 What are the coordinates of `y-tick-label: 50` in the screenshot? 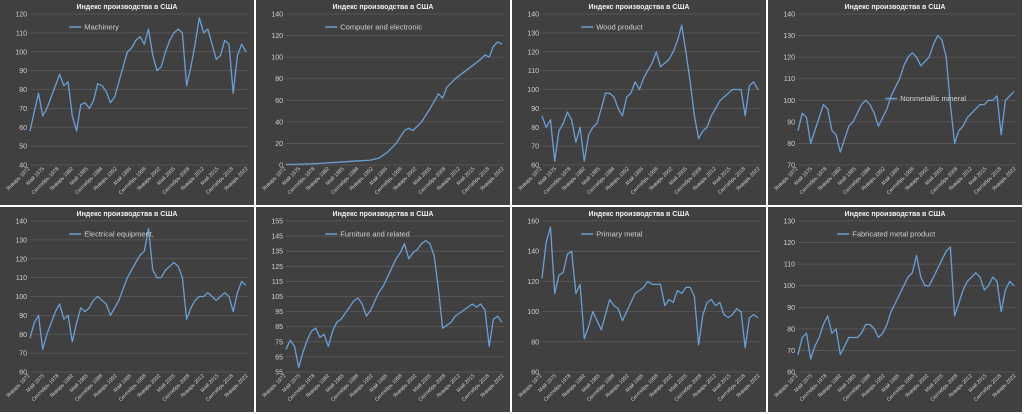 It's located at (23, 147).